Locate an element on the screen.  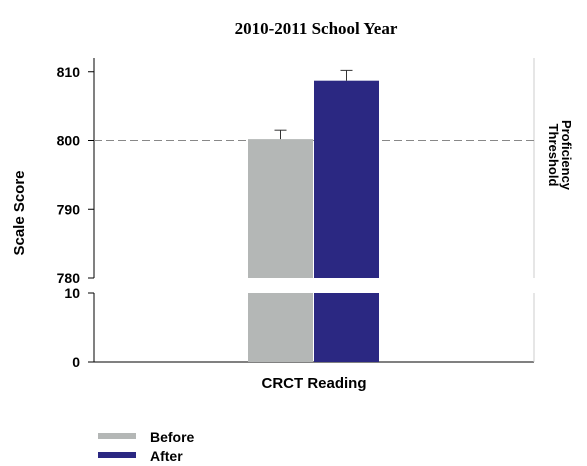
x-axis-label: CRCT Reading is located at coordinates (314, 383).